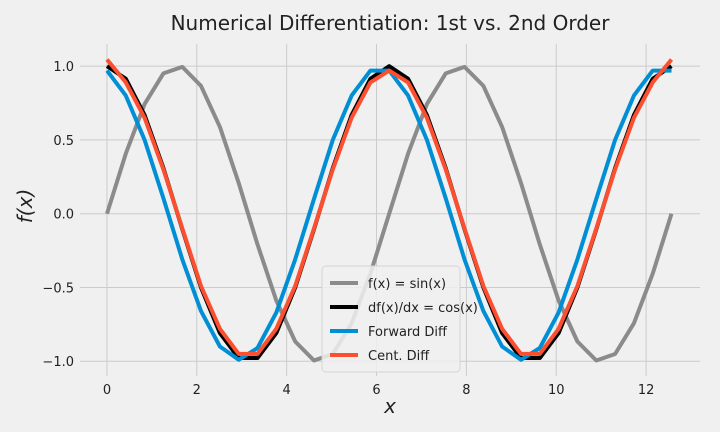 The height and width of the screenshot is (432, 720). Describe the element at coordinates (25, 206) in the screenshot. I see `y-axis-label: f(x)` at that location.